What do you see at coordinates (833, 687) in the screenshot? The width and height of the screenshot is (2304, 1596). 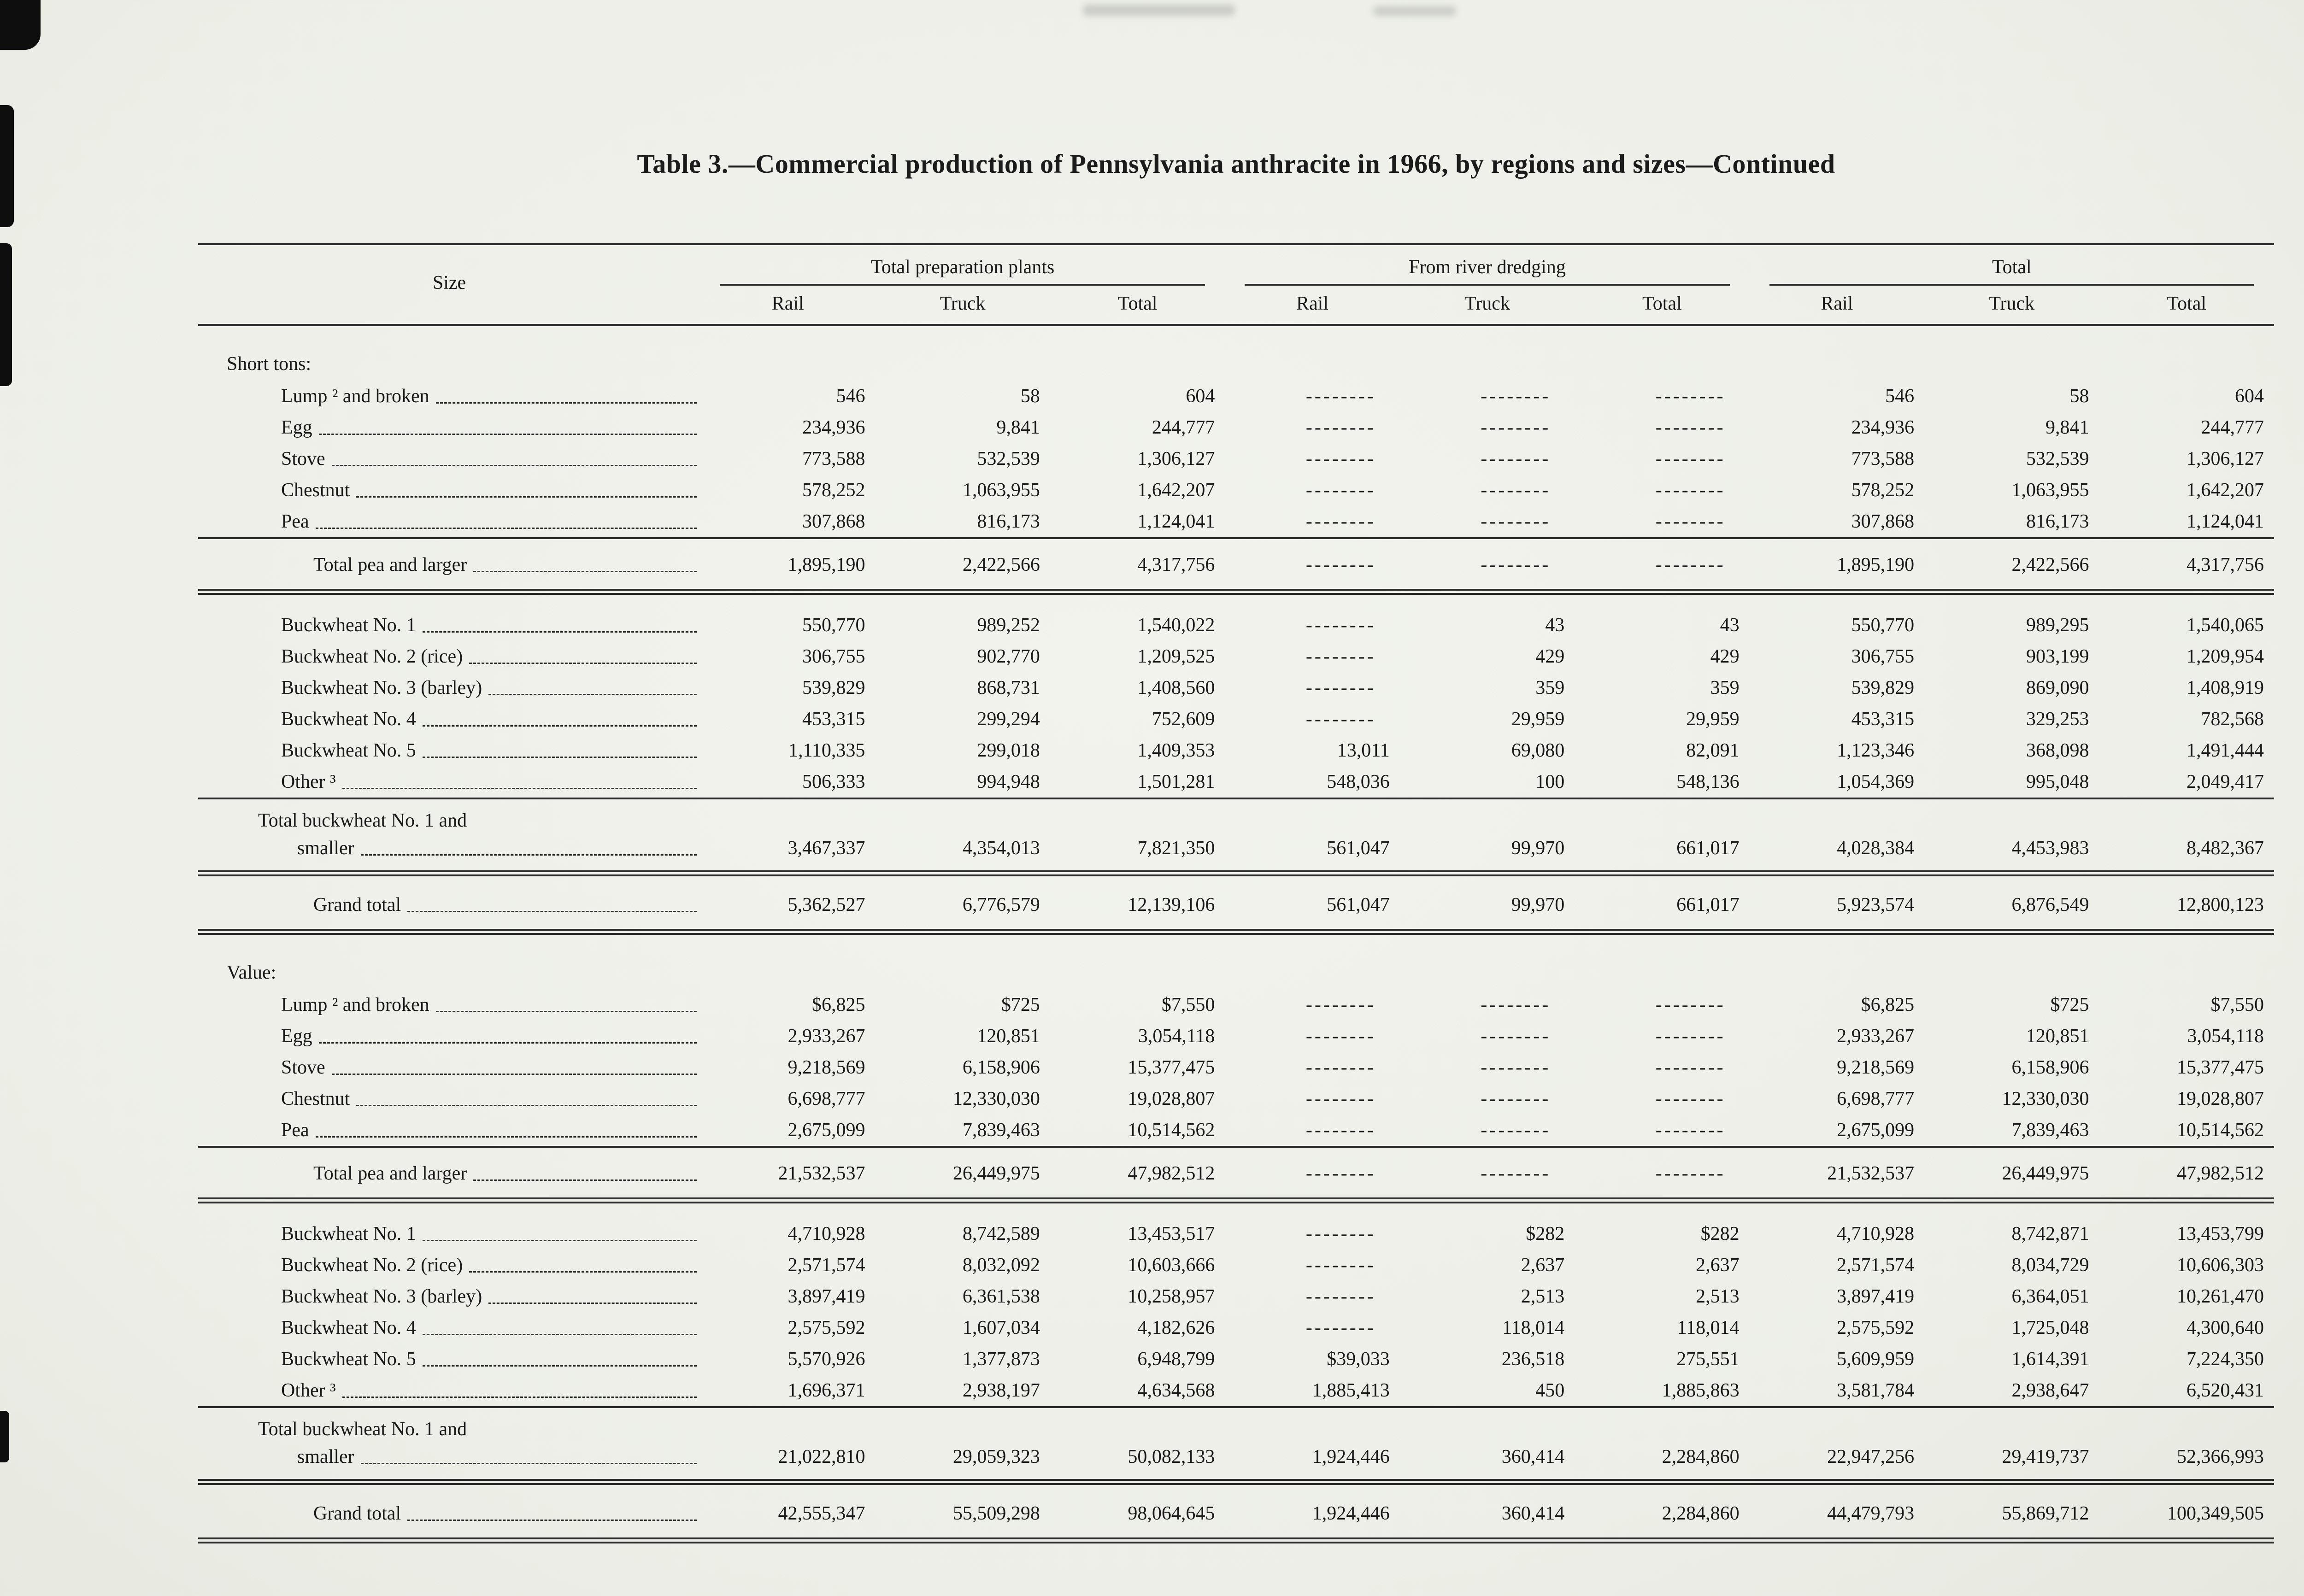 I see `cell: 539,829` at bounding box center [833, 687].